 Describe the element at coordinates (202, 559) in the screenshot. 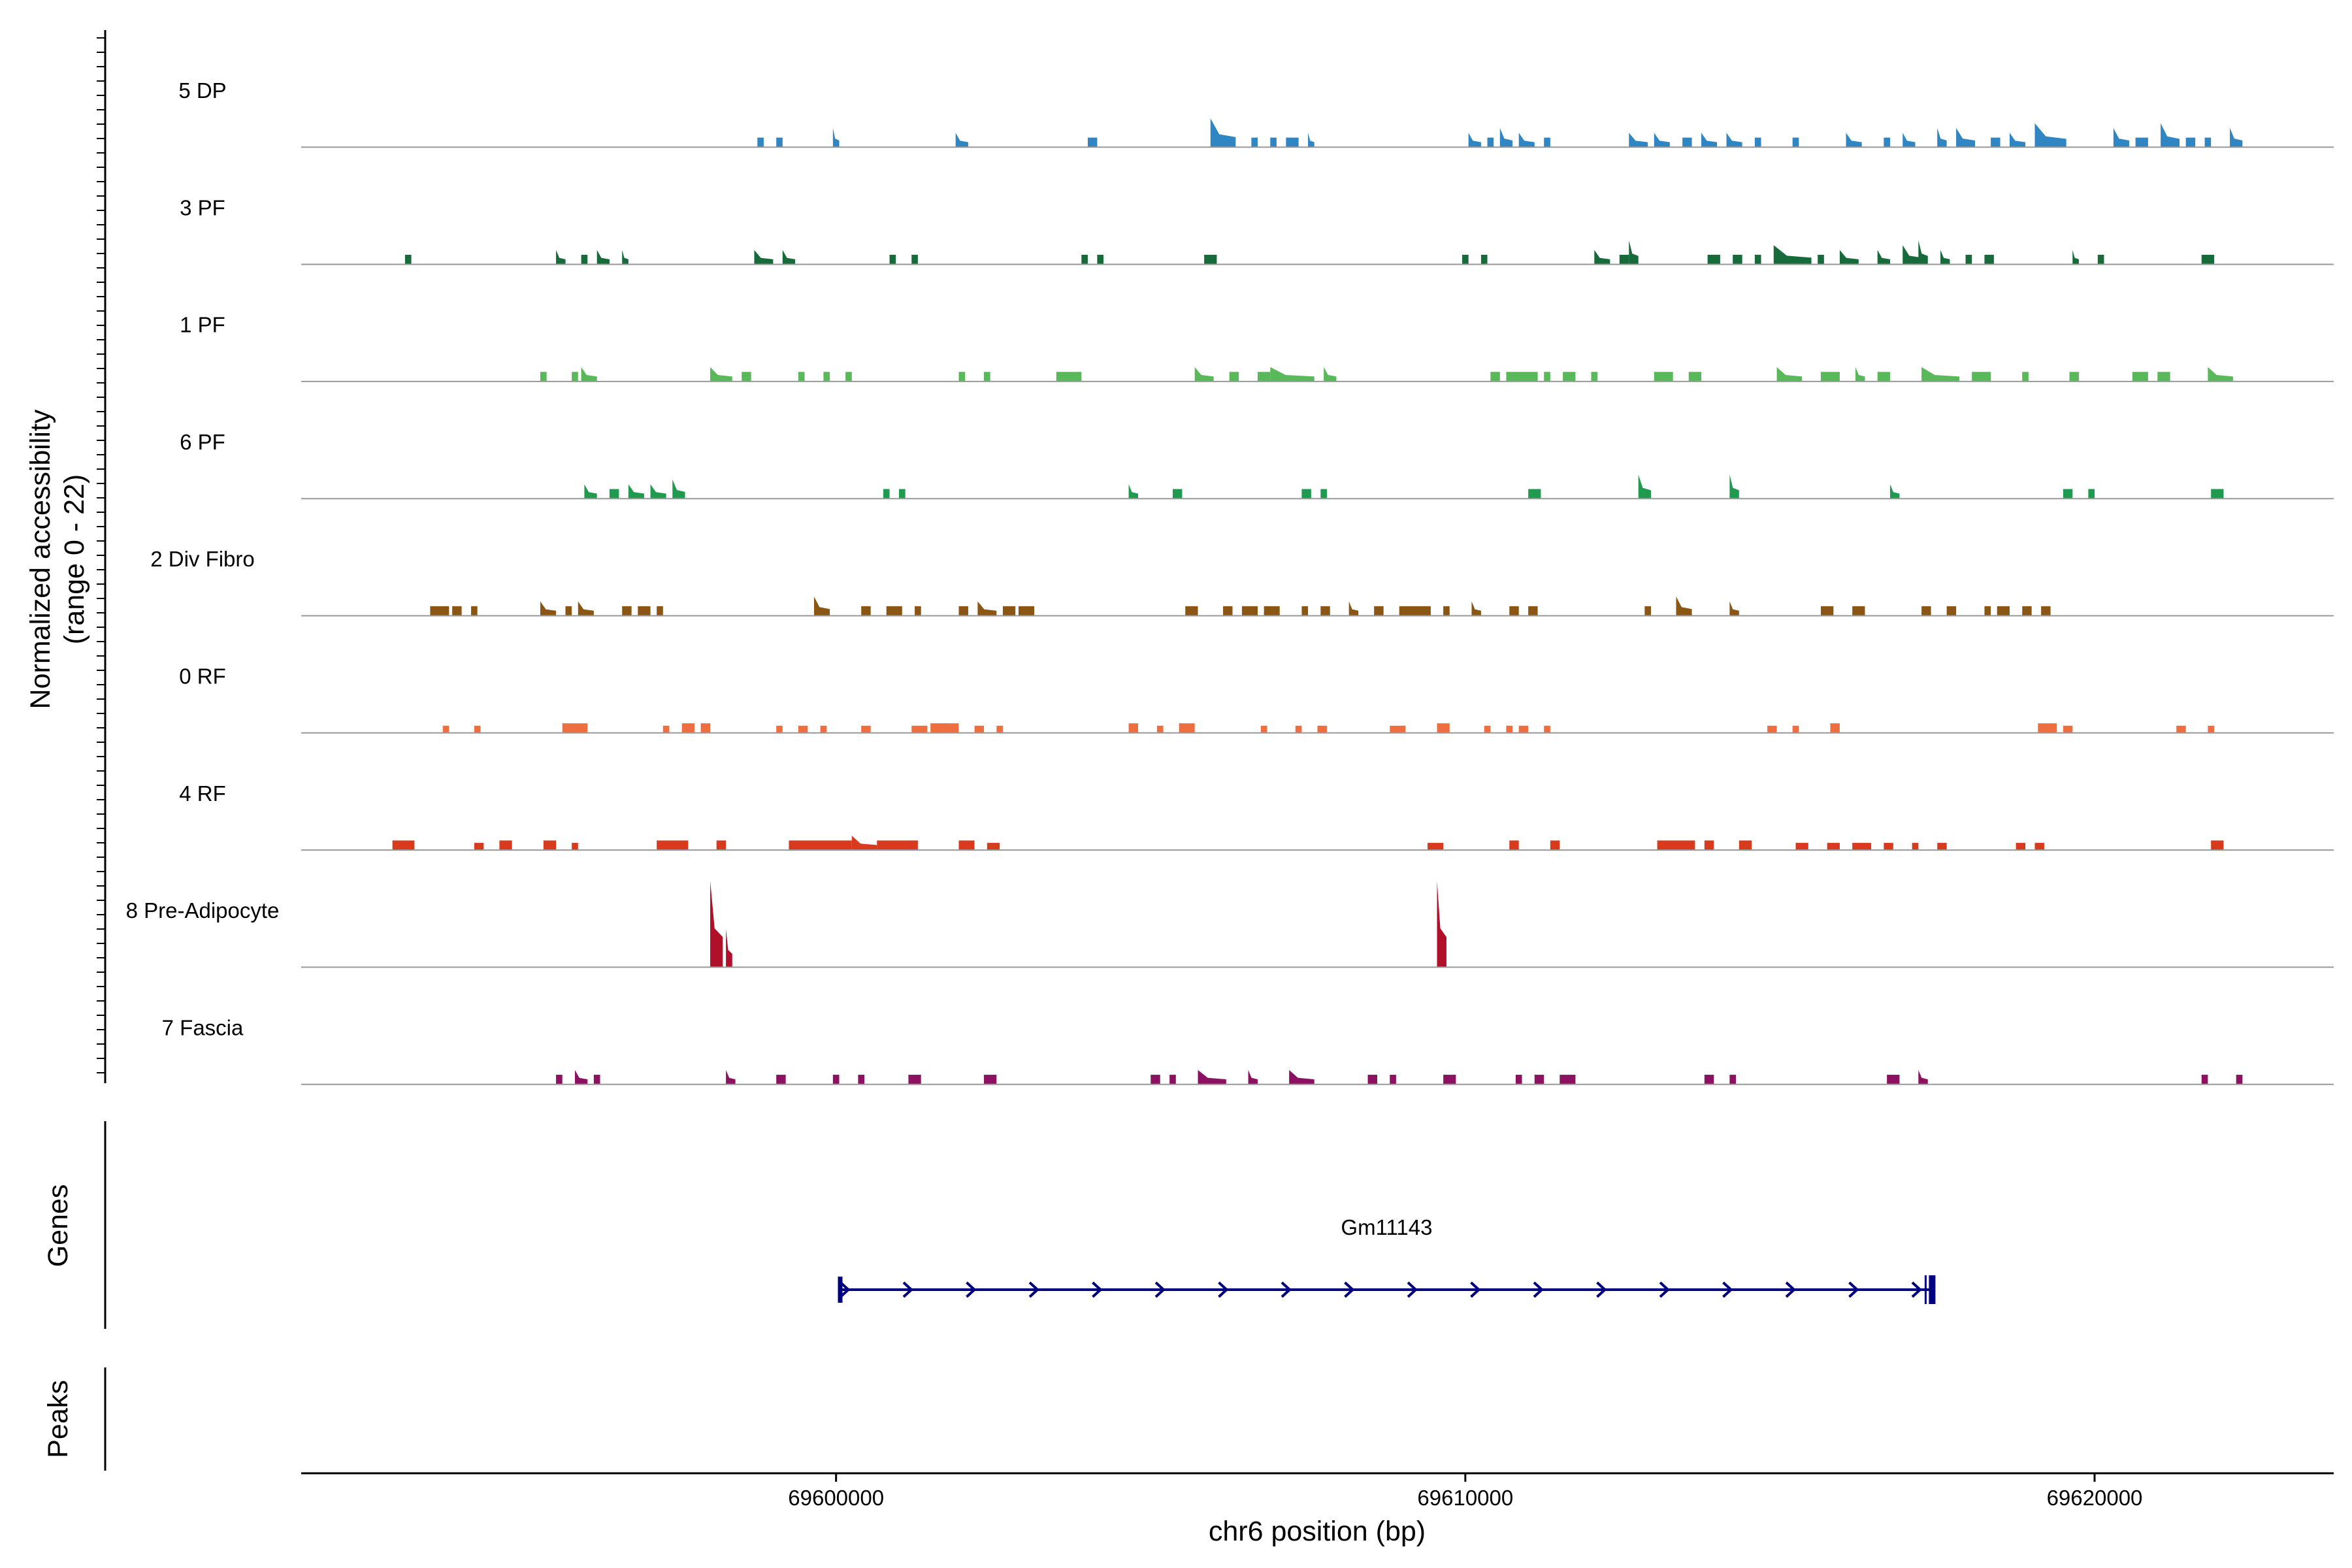

I see `track-label: 2 Div Fibro` at that location.